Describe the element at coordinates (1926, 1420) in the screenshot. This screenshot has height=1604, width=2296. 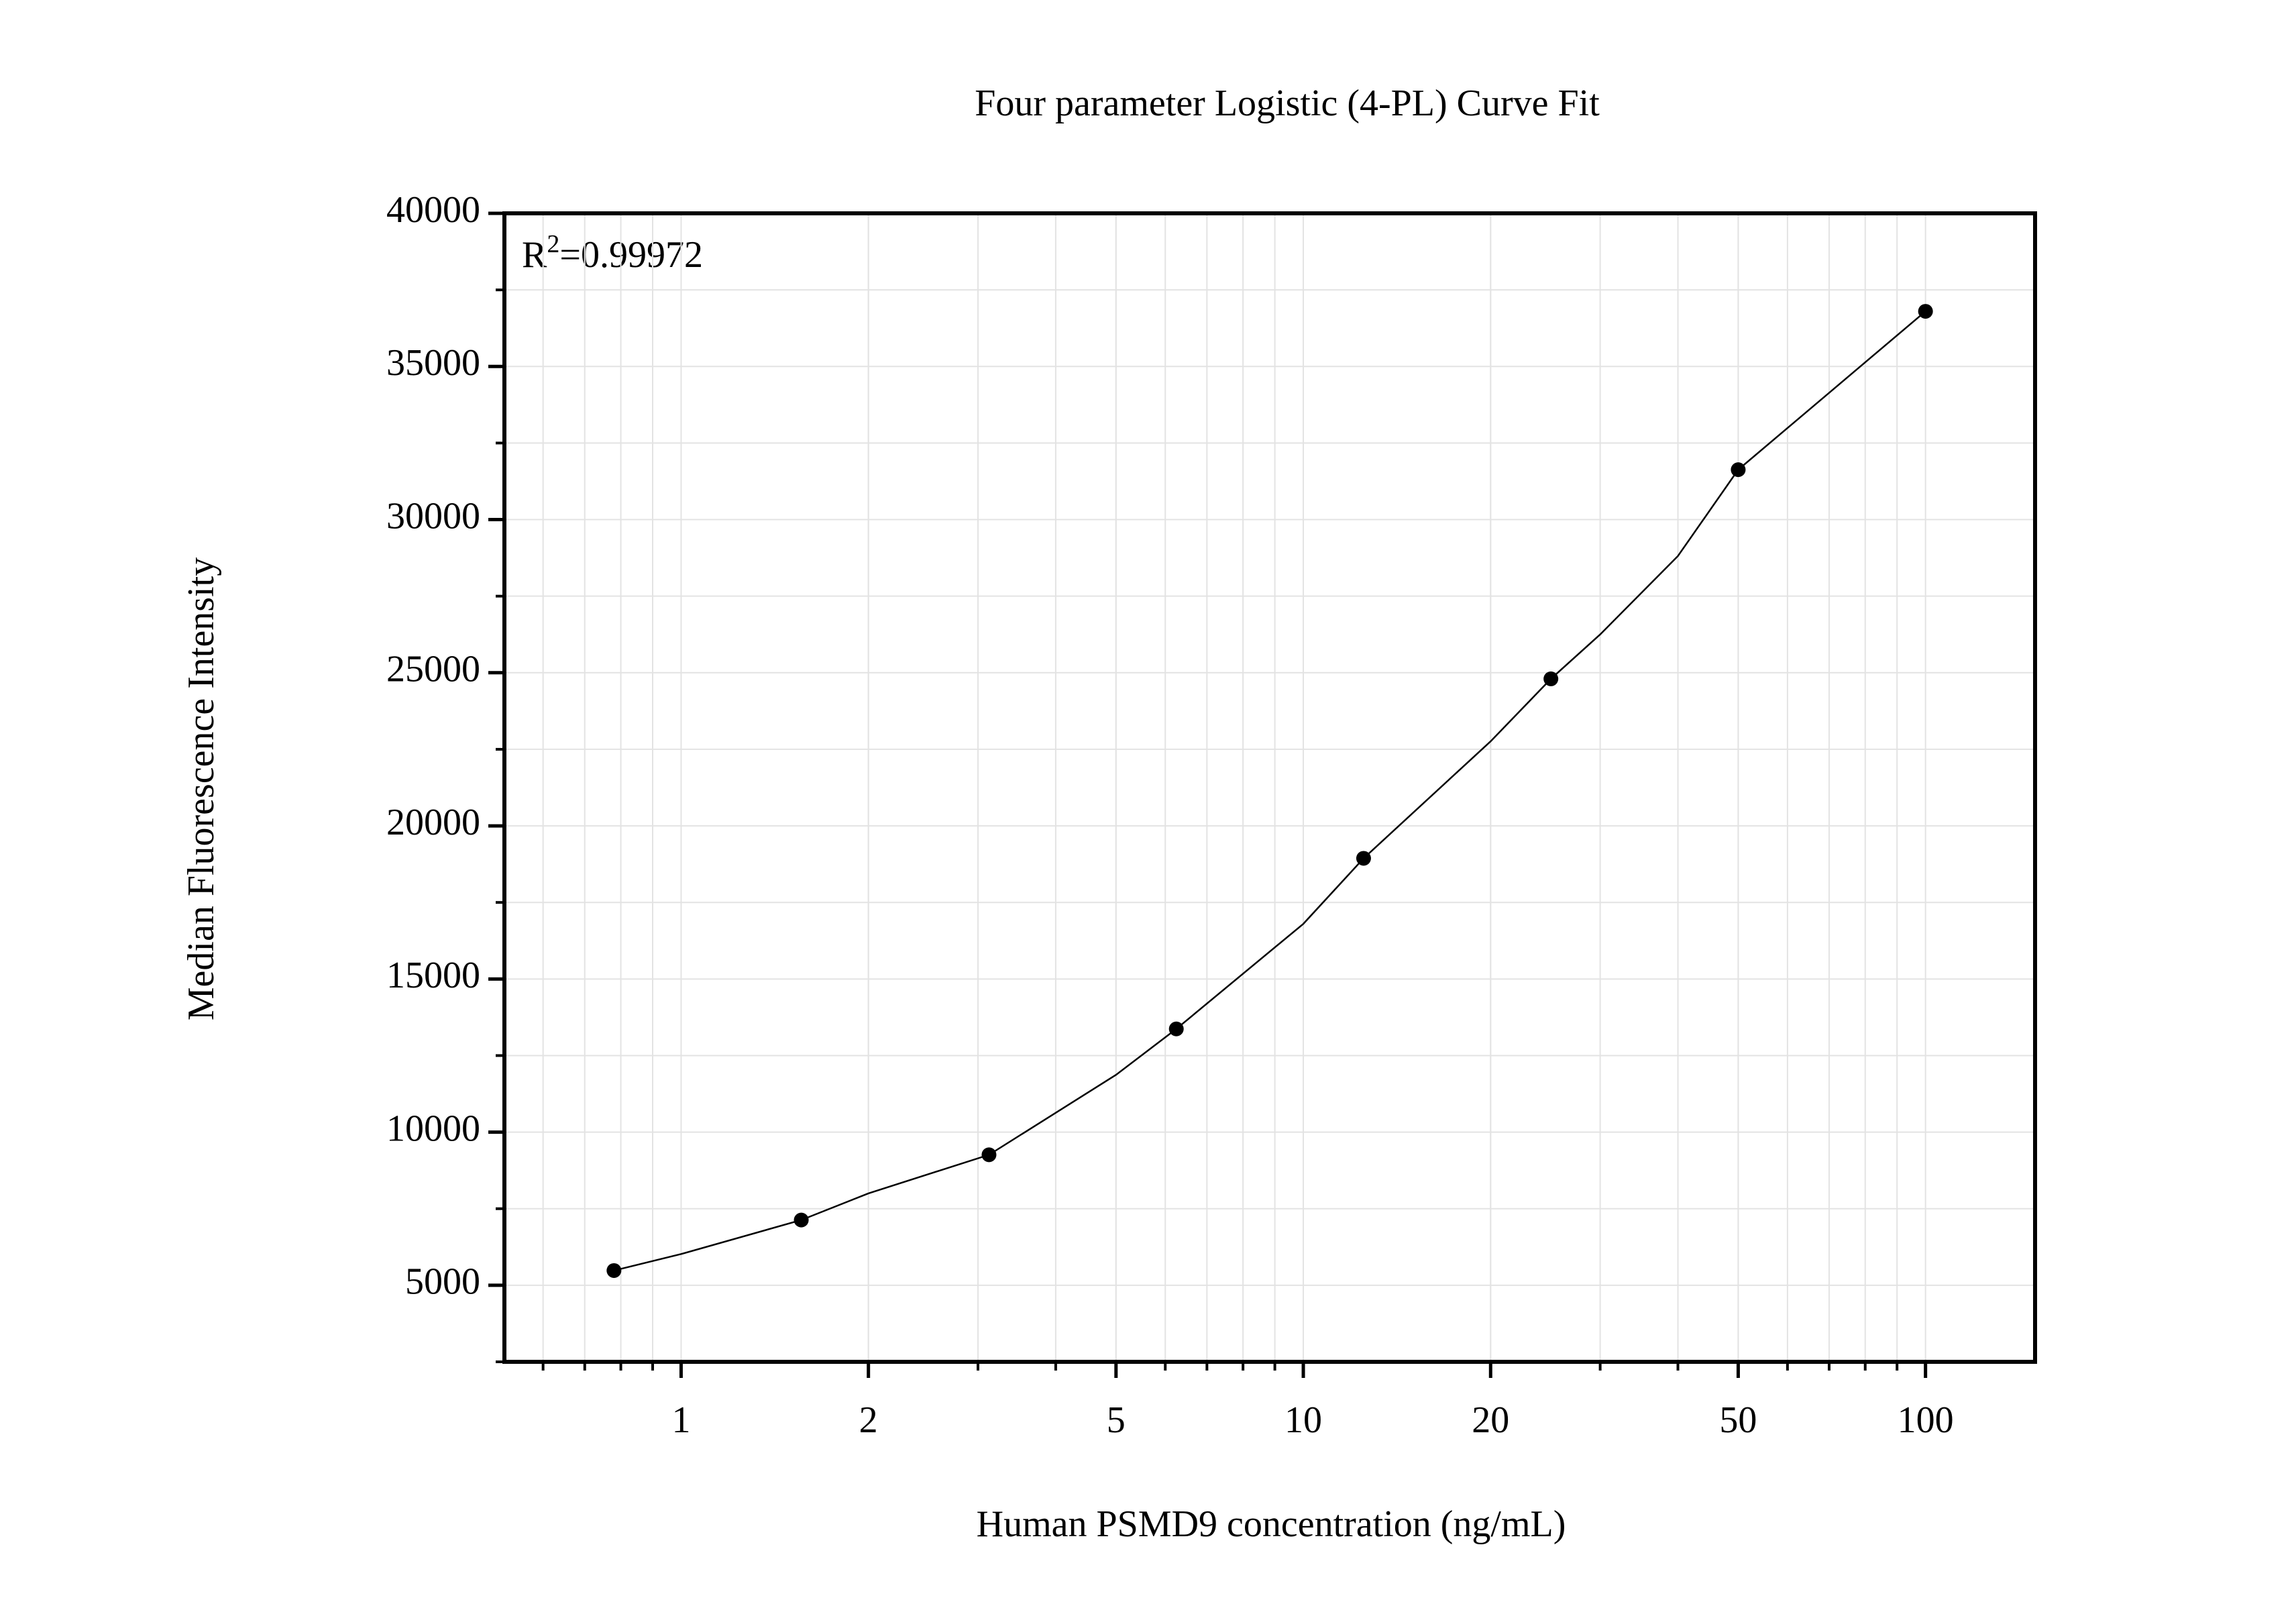
I see `x-tick-label: 100` at that location.